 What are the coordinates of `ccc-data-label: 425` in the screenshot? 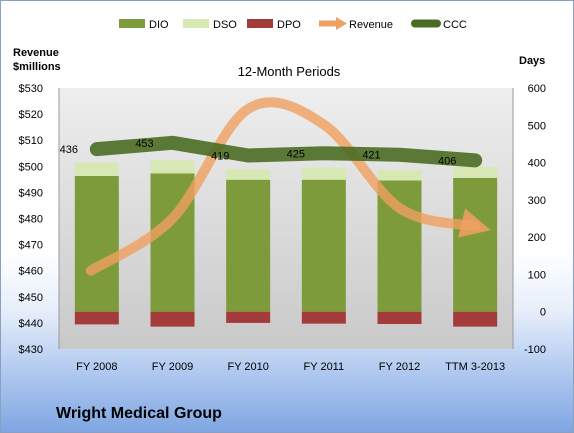 It's located at (296, 154).